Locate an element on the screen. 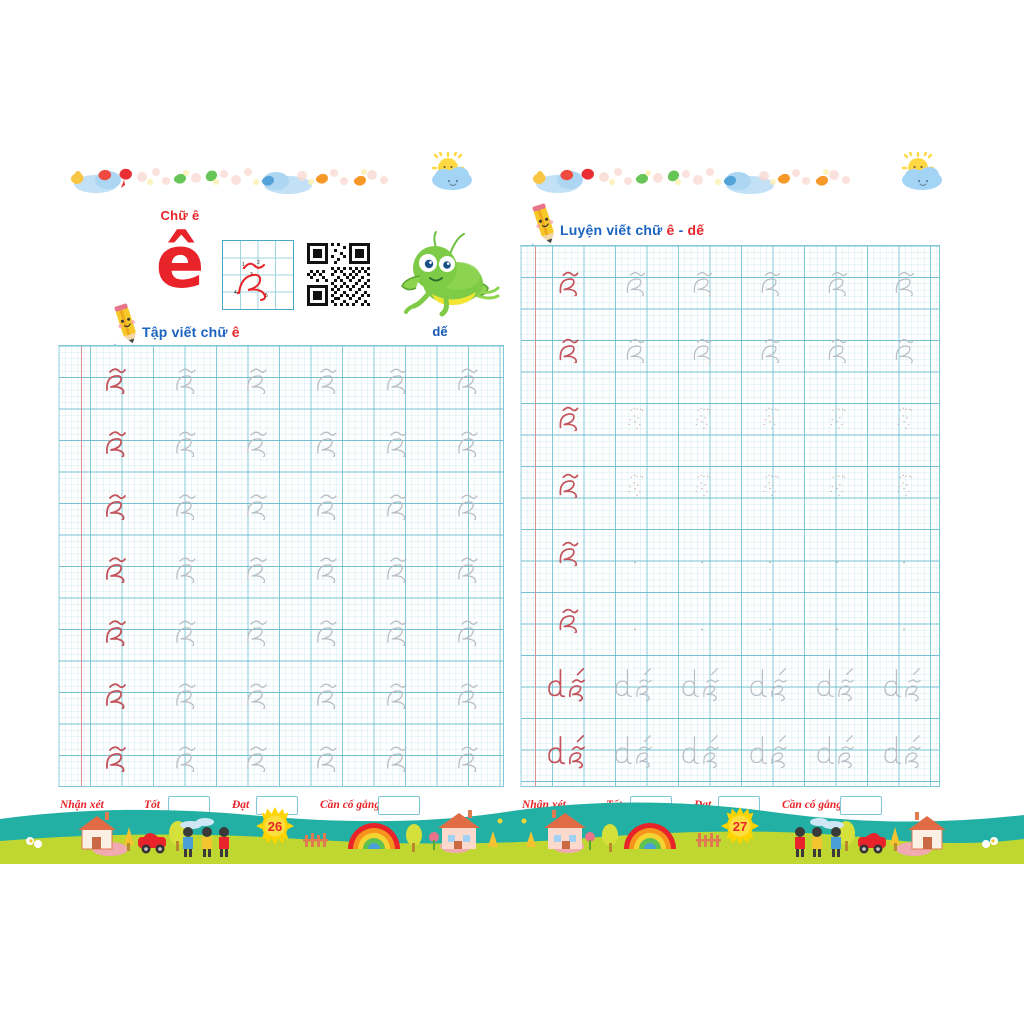 This screenshot has width=1024, height=1024. qr-code-icon is located at coordinates (338, 274).